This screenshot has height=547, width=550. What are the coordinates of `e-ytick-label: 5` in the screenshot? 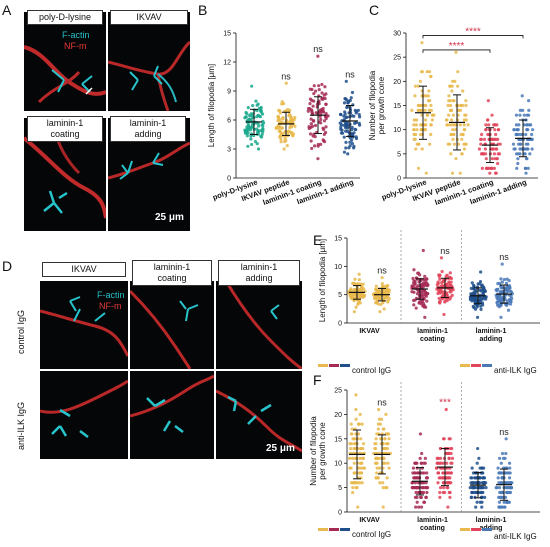 It's located at (340, 295).